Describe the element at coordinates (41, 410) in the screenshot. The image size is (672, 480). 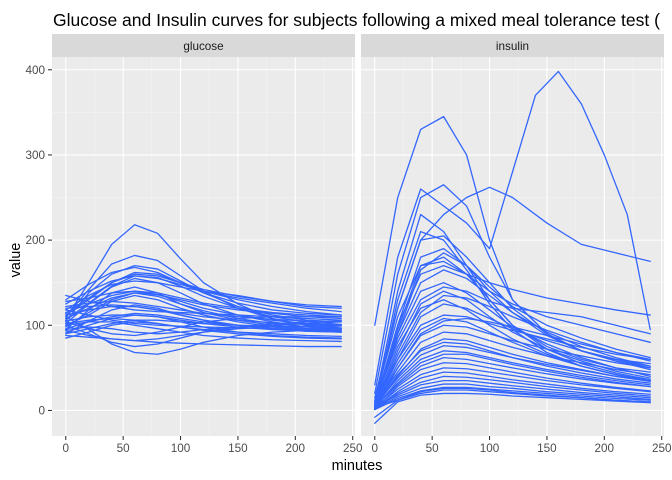
I see `y-tick-label: 0` at that location.